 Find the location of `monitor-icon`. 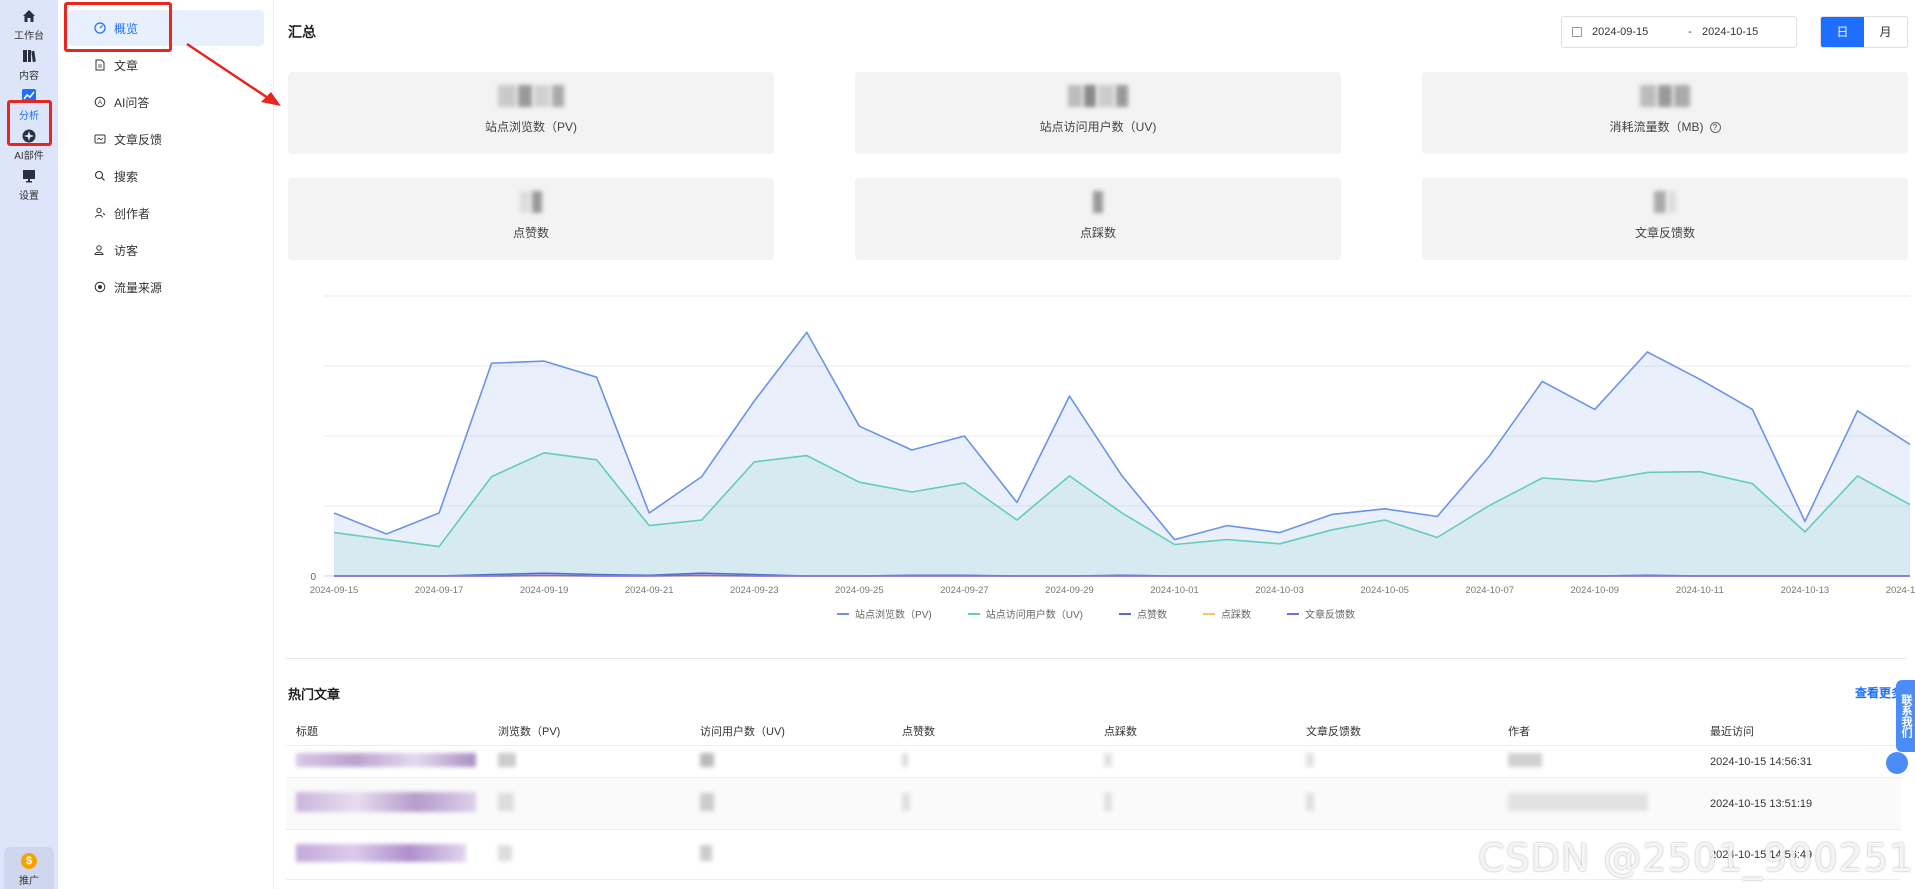

monitor-icon is located at coordinates (29, 176).